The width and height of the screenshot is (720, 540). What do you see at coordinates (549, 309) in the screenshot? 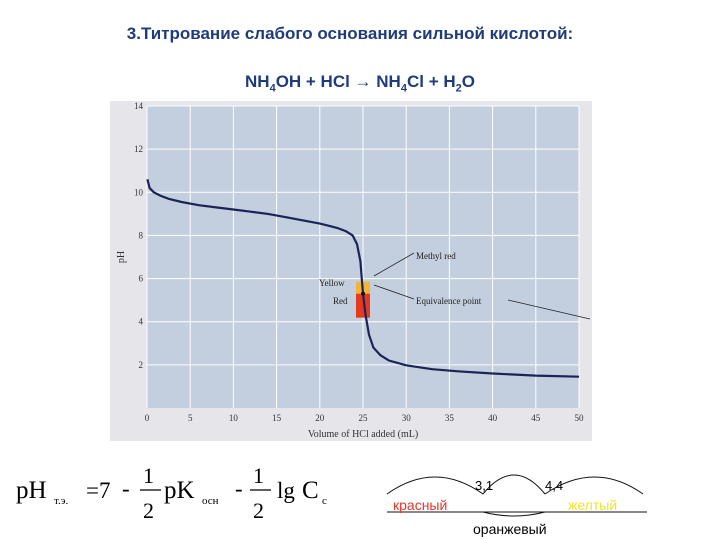
I see `equivalence-extension-leader` at bounding box center [549, 309].